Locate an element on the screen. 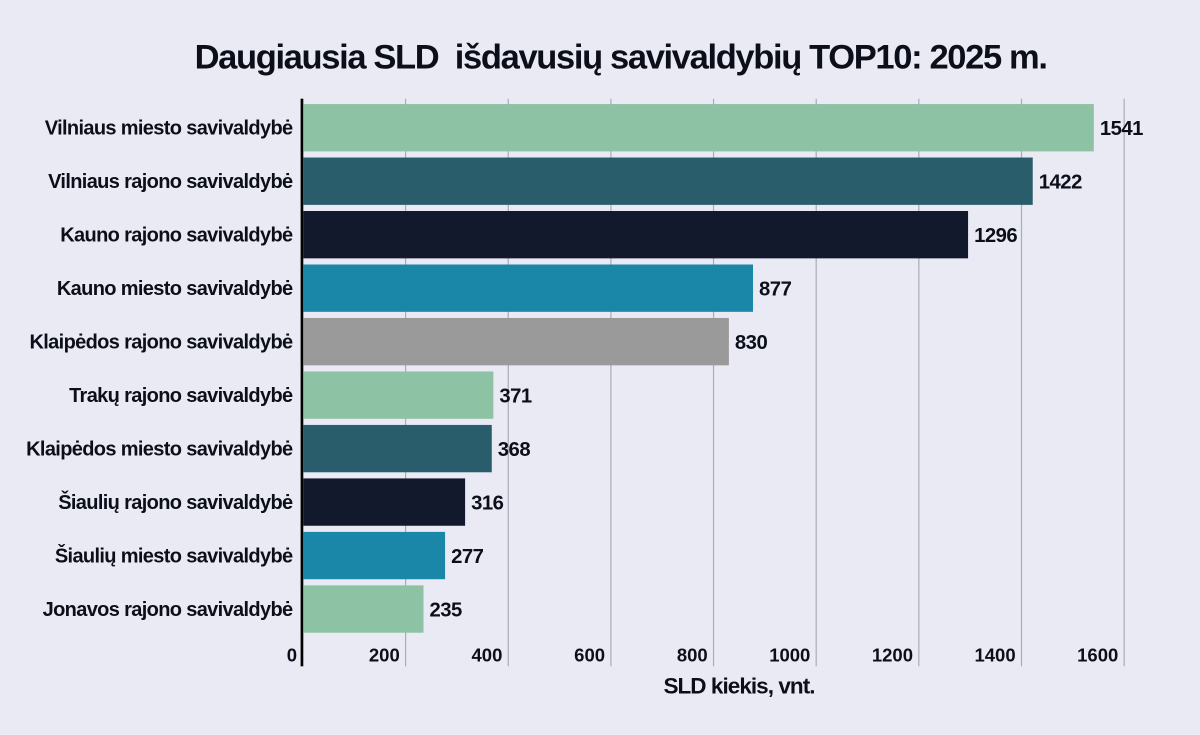  svg-text: 368 is located at coordinates (514, 450).